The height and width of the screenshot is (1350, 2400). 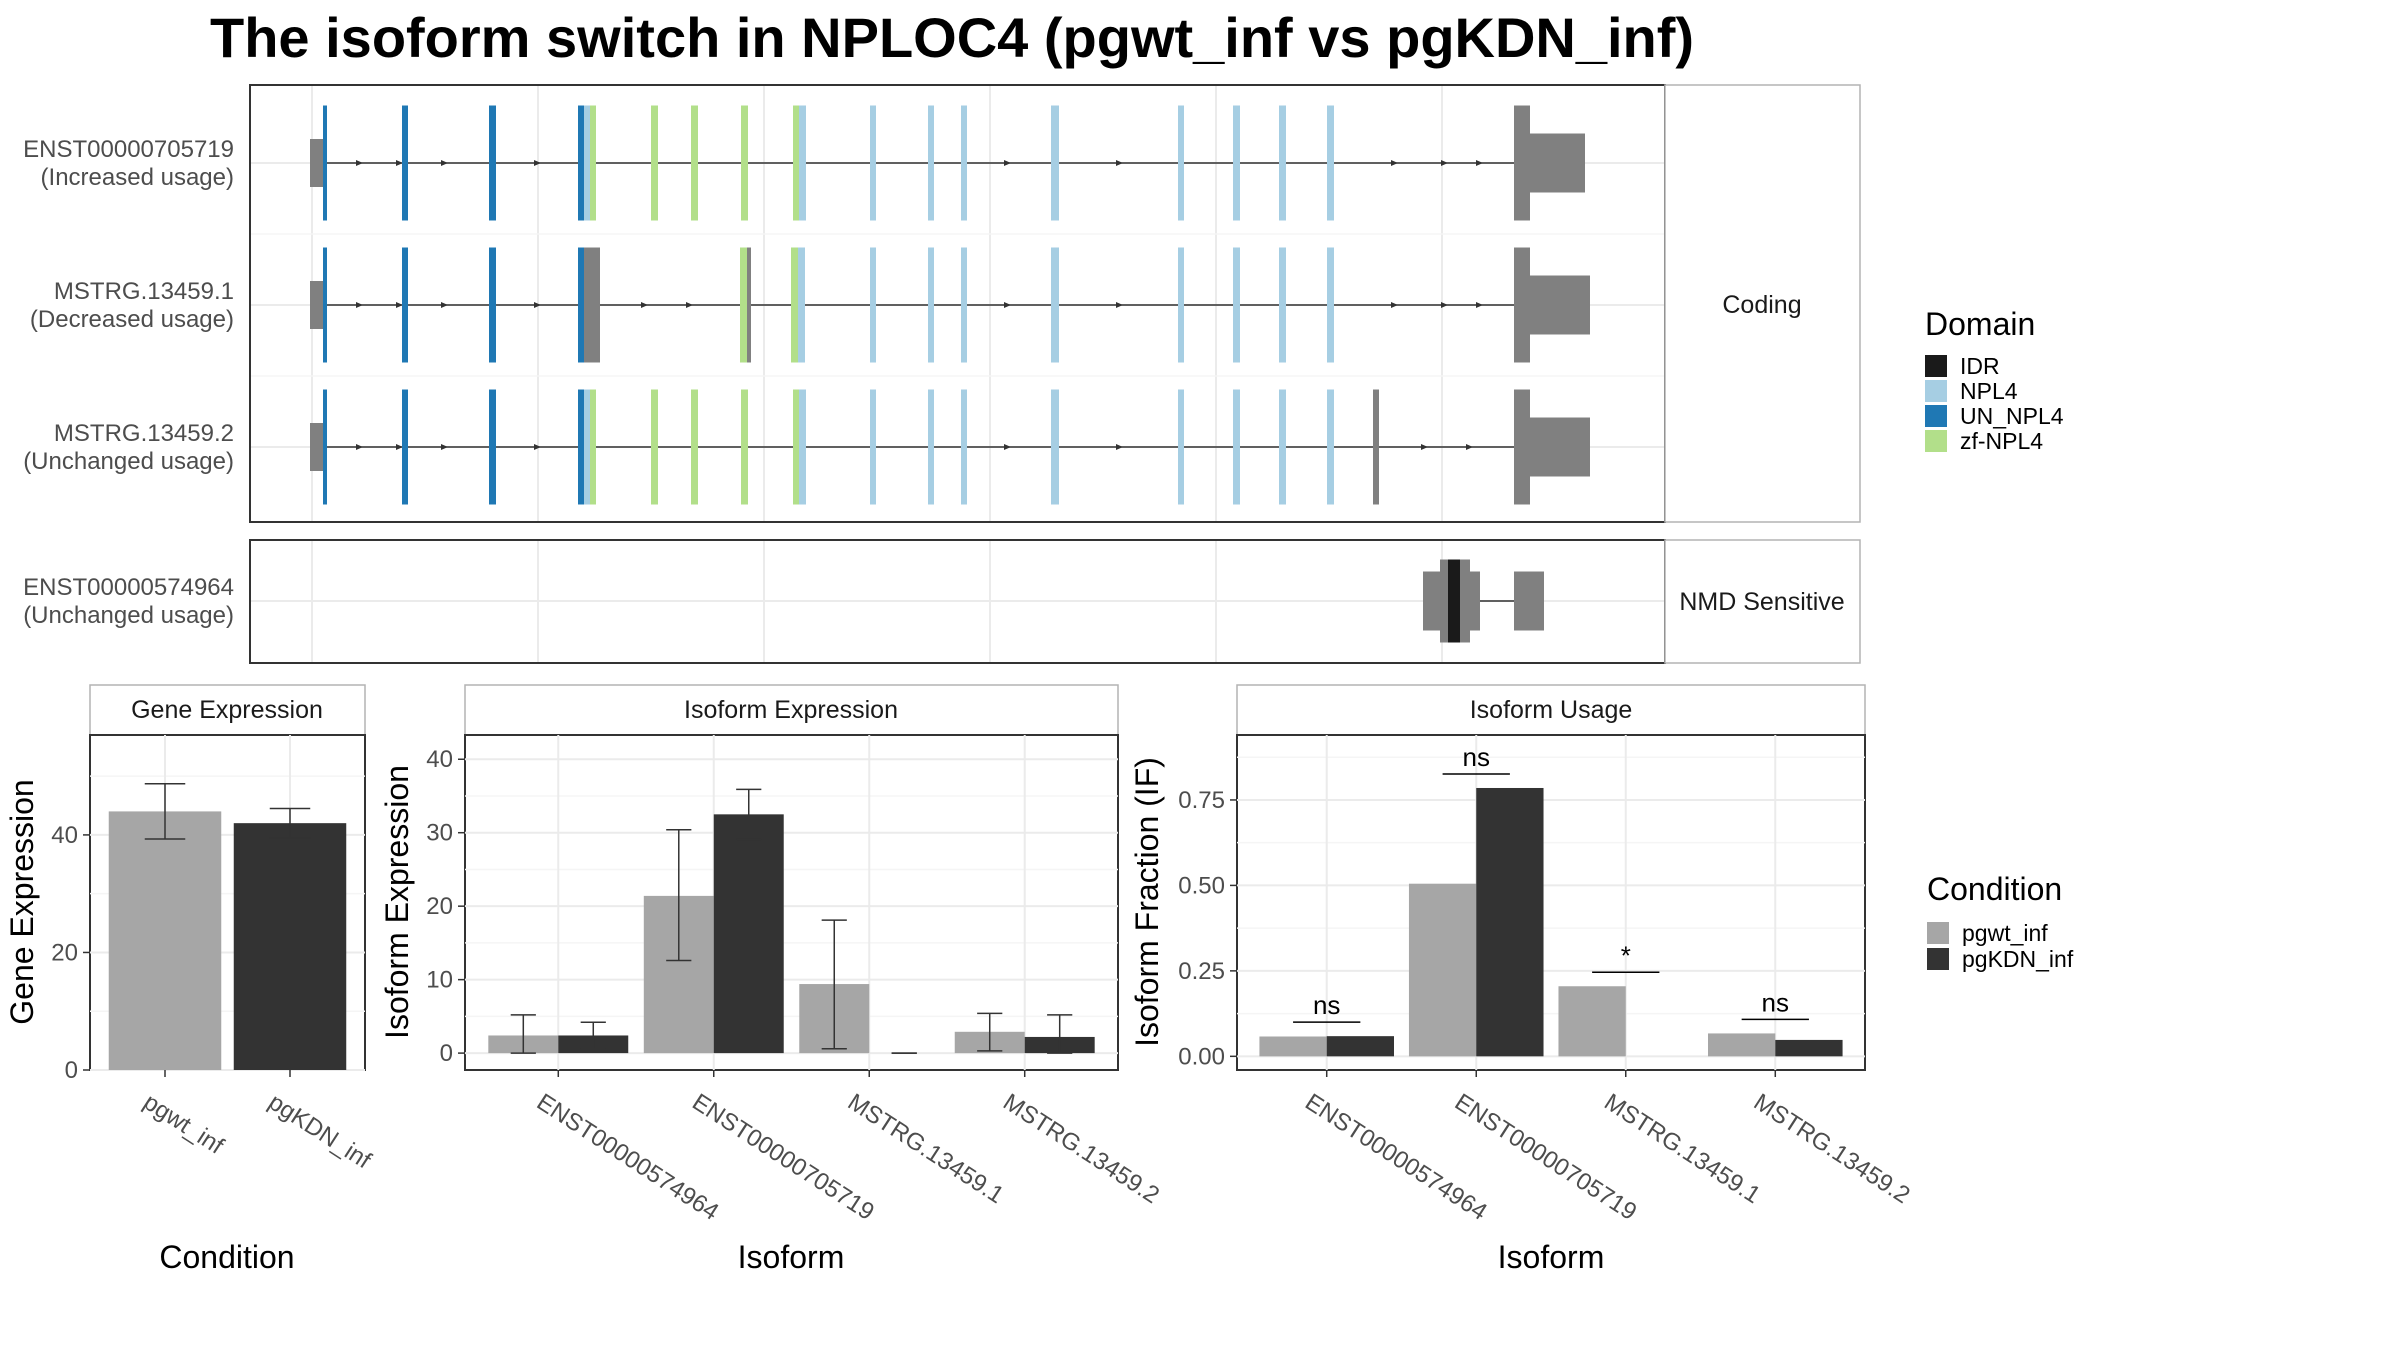 What do you see at coordinates (1551, 710) in the screenshot?
I see `isoform-usage-strip` at bounding box center [1551, 710].